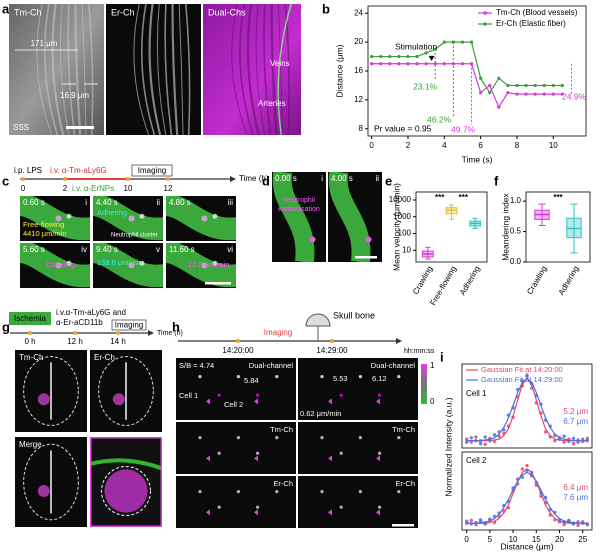 The height and width of the screenshot is (552, 600). I want to click on frame-note: Free-flowing, so click(43, 224).